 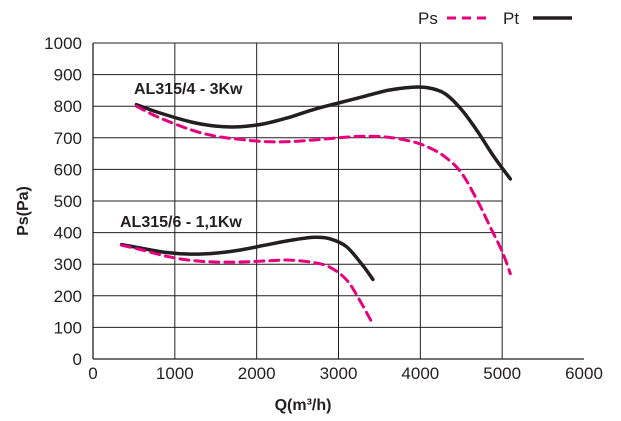 What do you see at coordinates (495, 18) in the screenshot?
I see `legend: Ps Pt` at bounding box center [495, 18].